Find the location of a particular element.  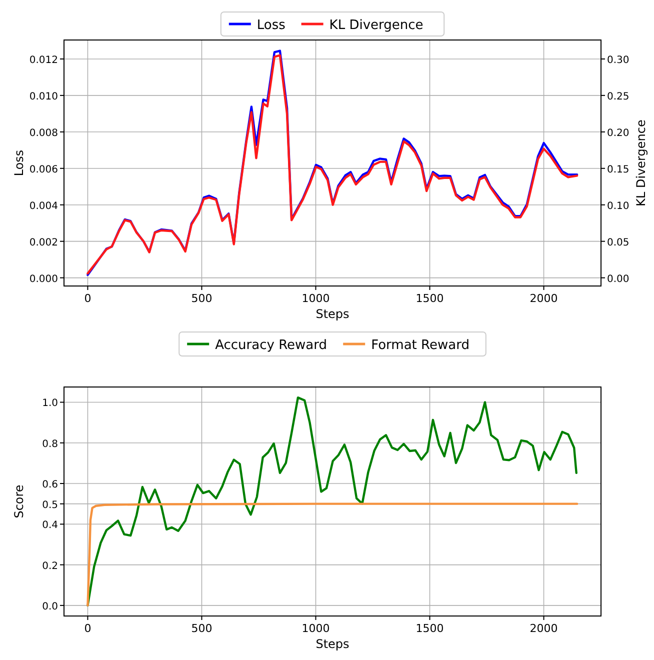

line-series is located at coordinates (332, 554).